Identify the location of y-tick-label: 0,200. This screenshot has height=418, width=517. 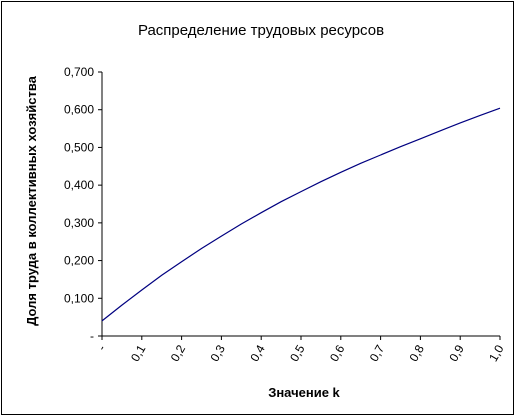
(79, 261).